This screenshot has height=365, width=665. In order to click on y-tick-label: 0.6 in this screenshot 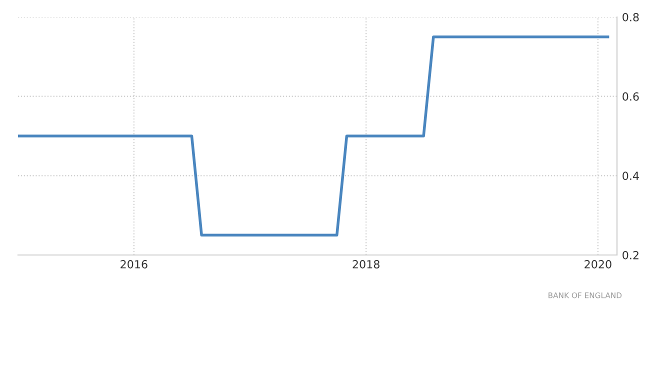, I will do `click(630, 96)`.